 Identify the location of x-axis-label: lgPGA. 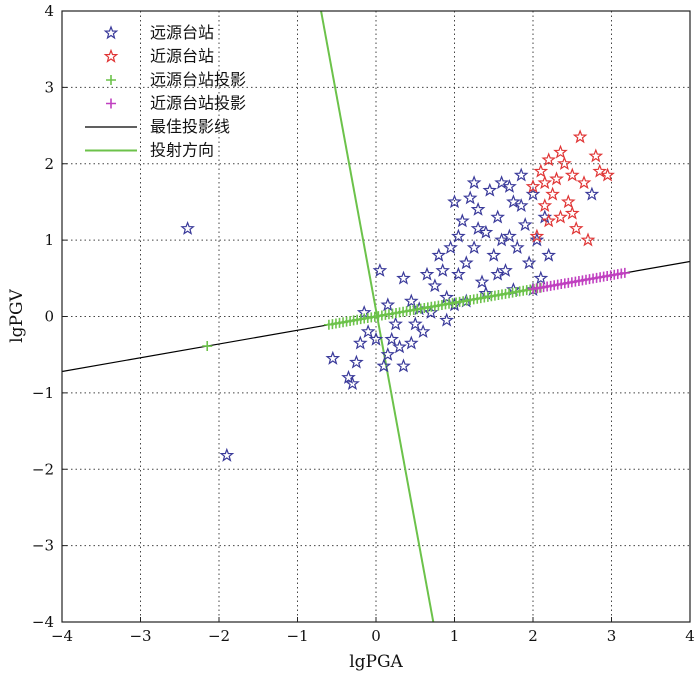
(376, 662).